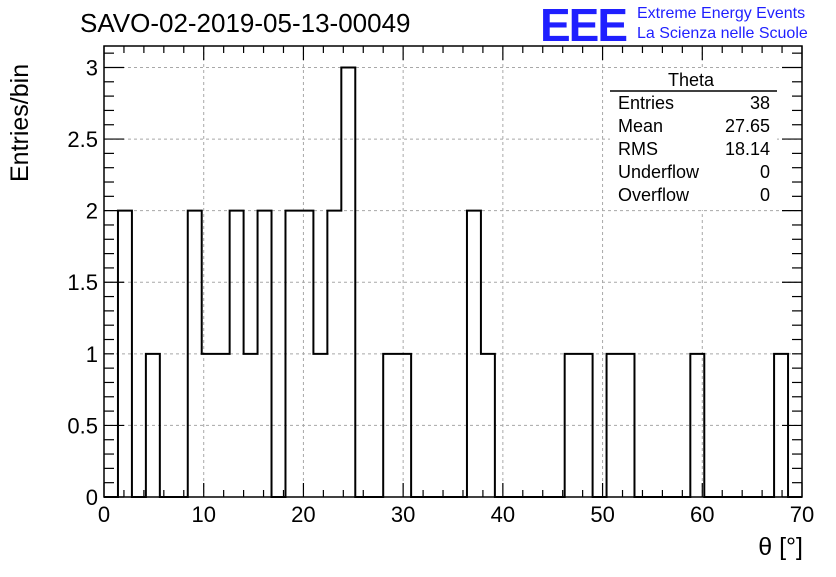  I want to click on stats-key: Entries, so click(646, 103).